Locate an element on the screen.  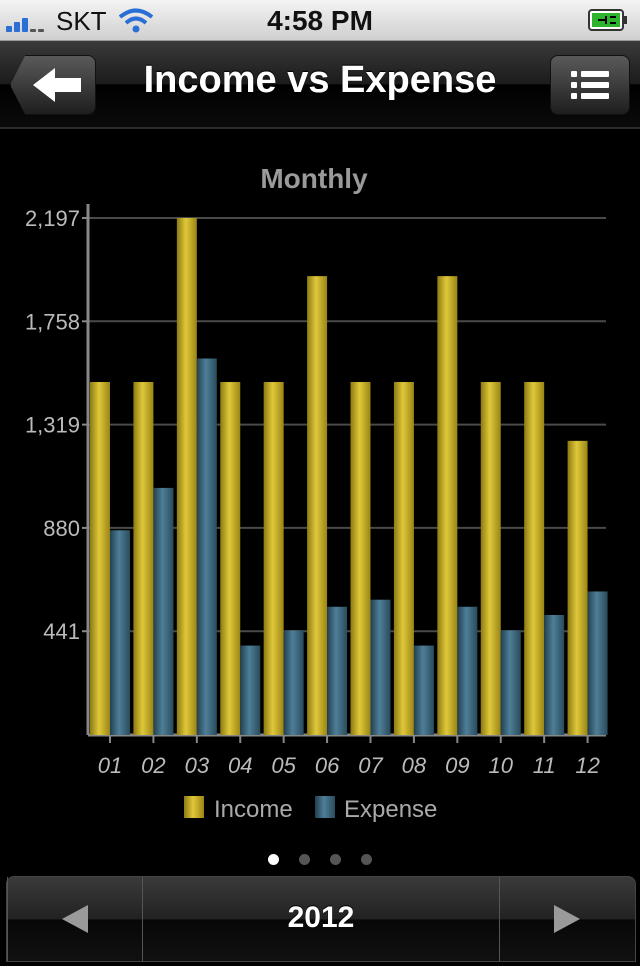
year-segment: 2012 is located at coordinates (321, 919).